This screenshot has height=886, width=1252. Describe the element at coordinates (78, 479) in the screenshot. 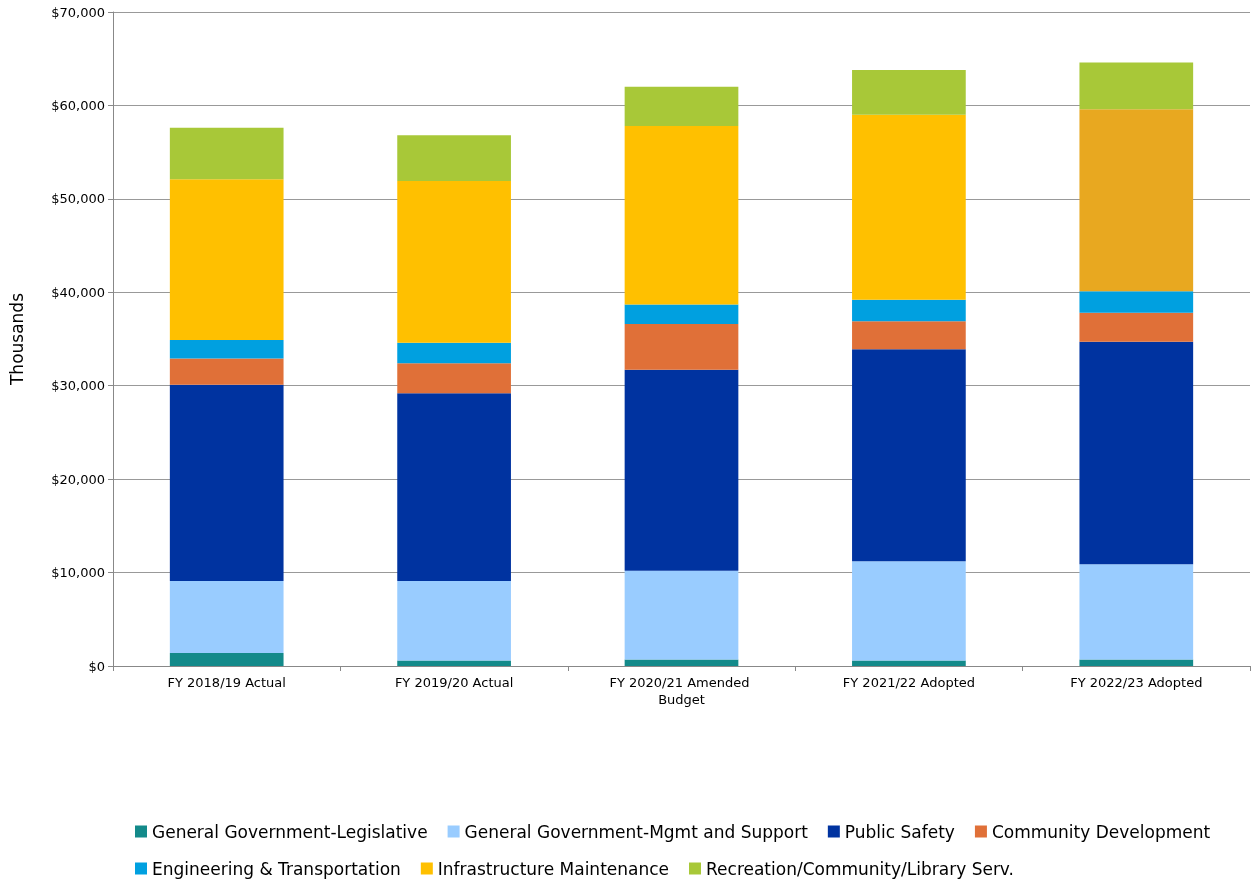

I see `y-tick-label: $20,000` at that location.